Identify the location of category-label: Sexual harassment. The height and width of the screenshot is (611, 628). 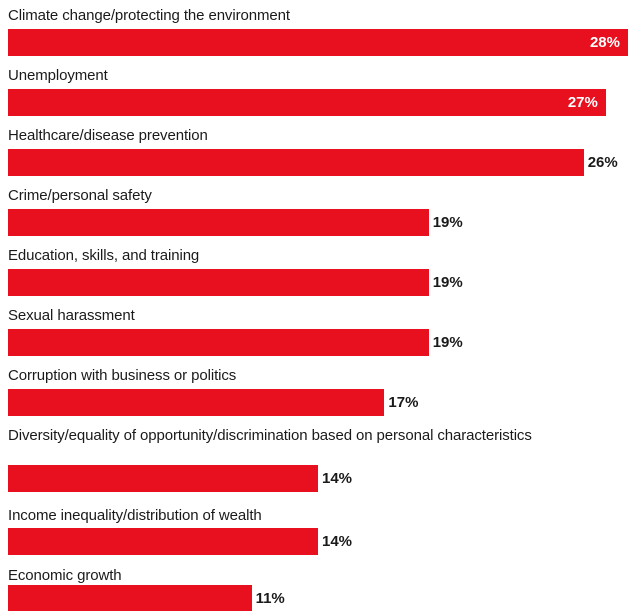
(308, 316).